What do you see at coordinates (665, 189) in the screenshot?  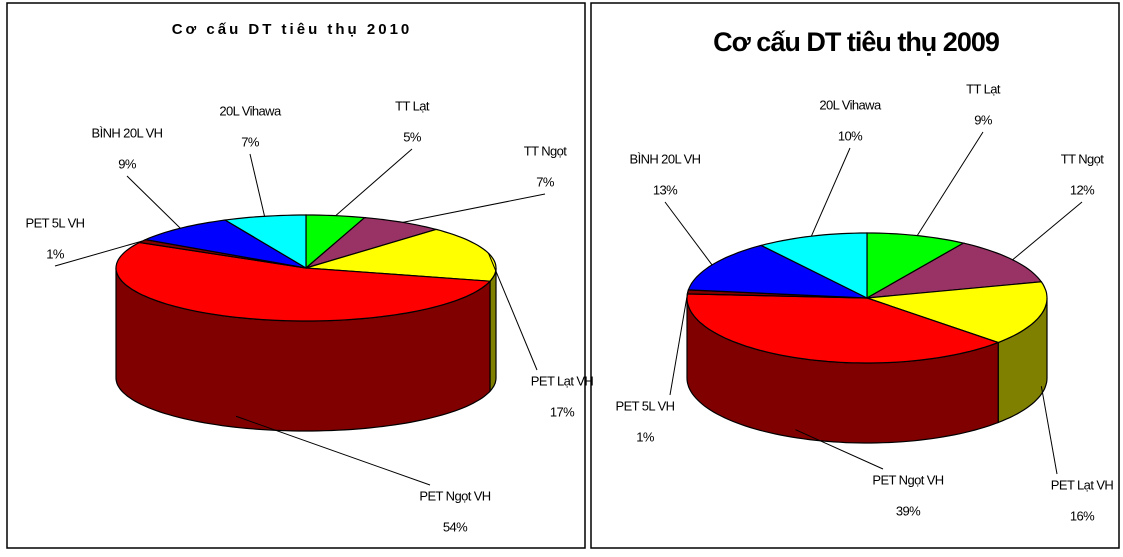 I see `value-label: 13%` at bounding box center [665, 189].